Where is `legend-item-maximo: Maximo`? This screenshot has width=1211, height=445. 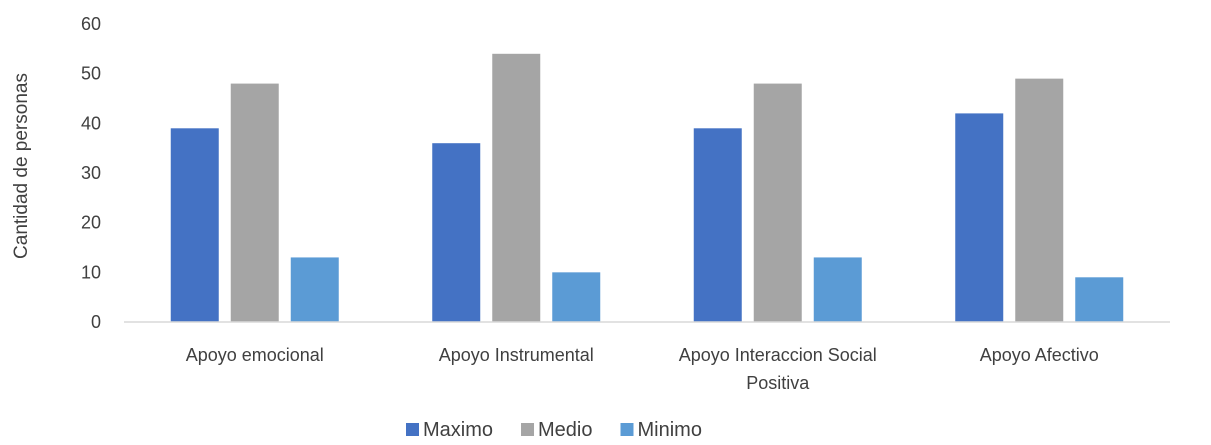
legend-item-maximo: Maximo is located at coordinates (449, 430).